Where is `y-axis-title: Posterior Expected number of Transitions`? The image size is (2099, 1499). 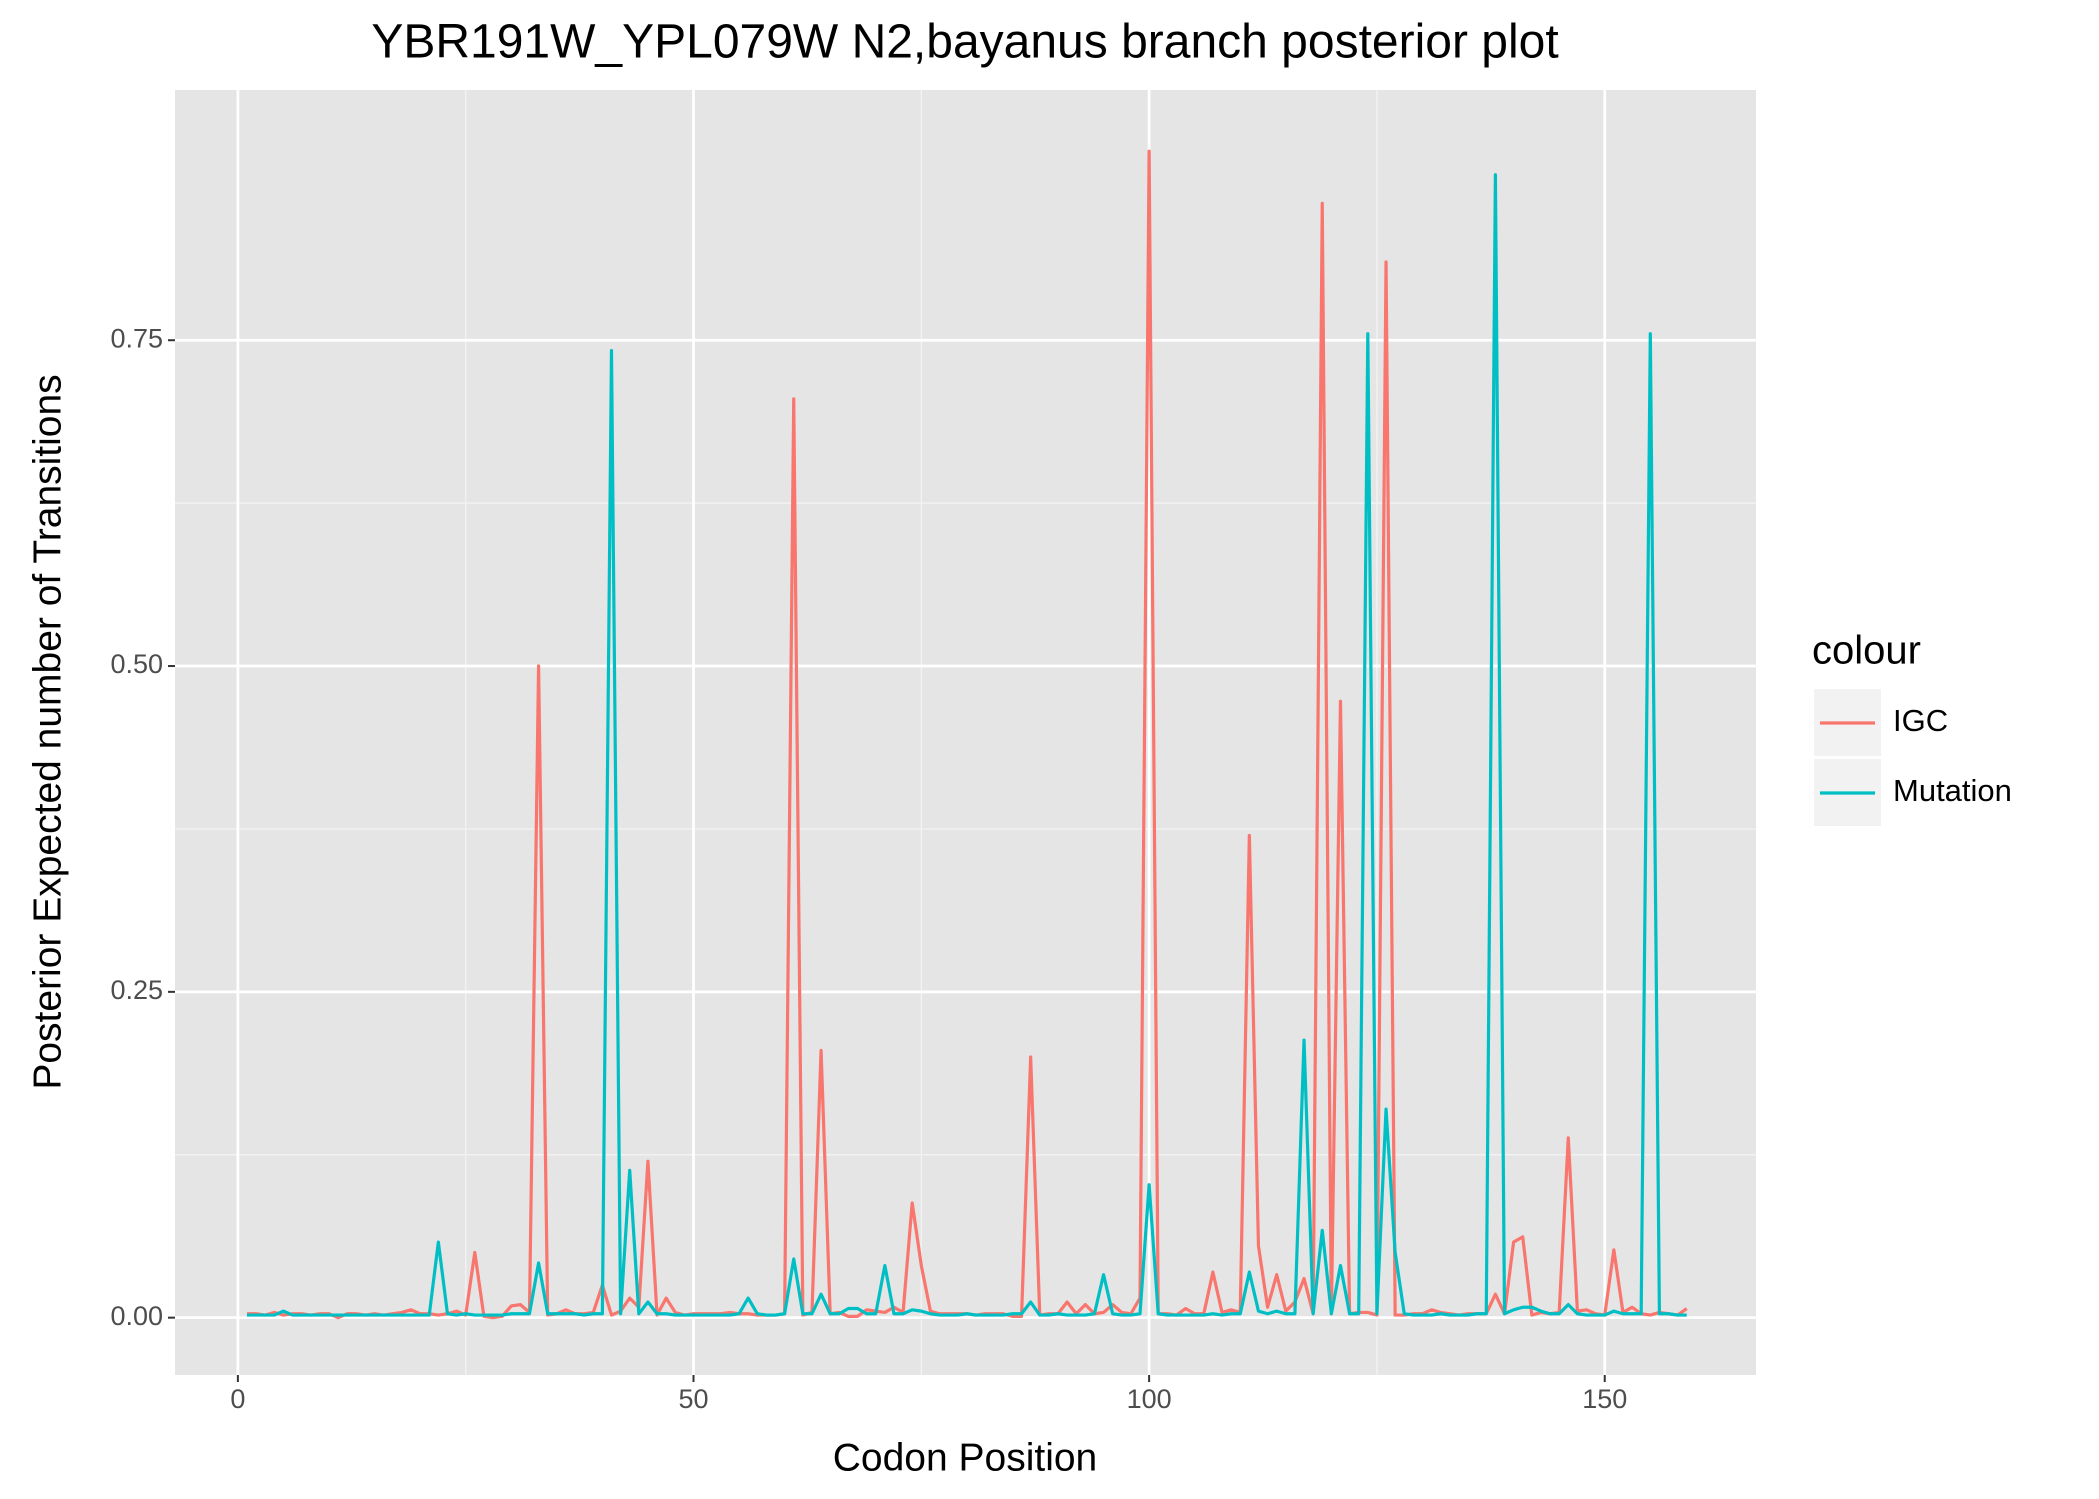
y-axis-title: Posterior Expected number of Transitions is located at coordinates (47, 731).